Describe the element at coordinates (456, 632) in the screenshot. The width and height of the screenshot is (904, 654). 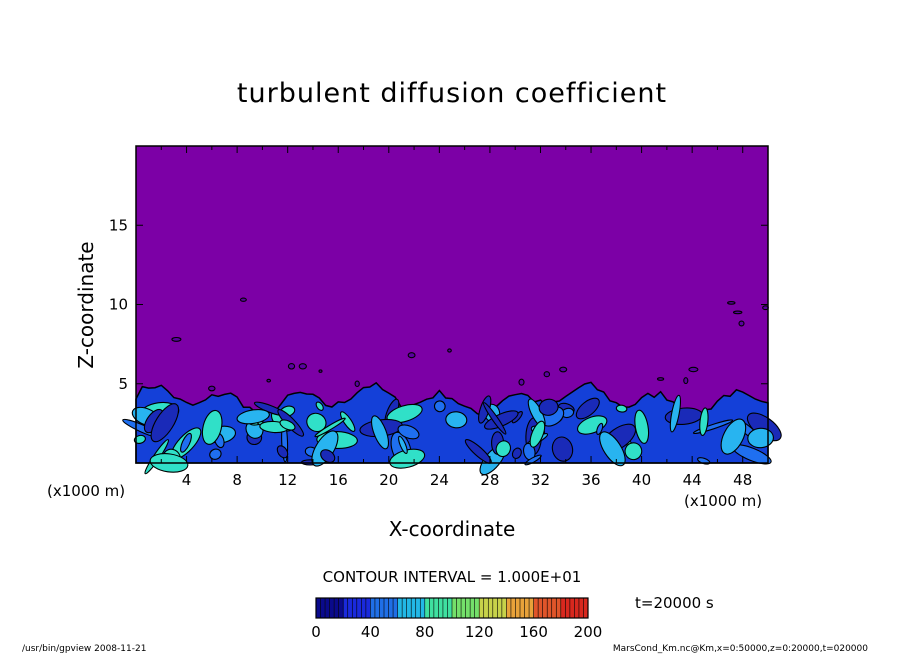
I see `colorbar-ticks: 0 40 80 120 160 200` at that location.